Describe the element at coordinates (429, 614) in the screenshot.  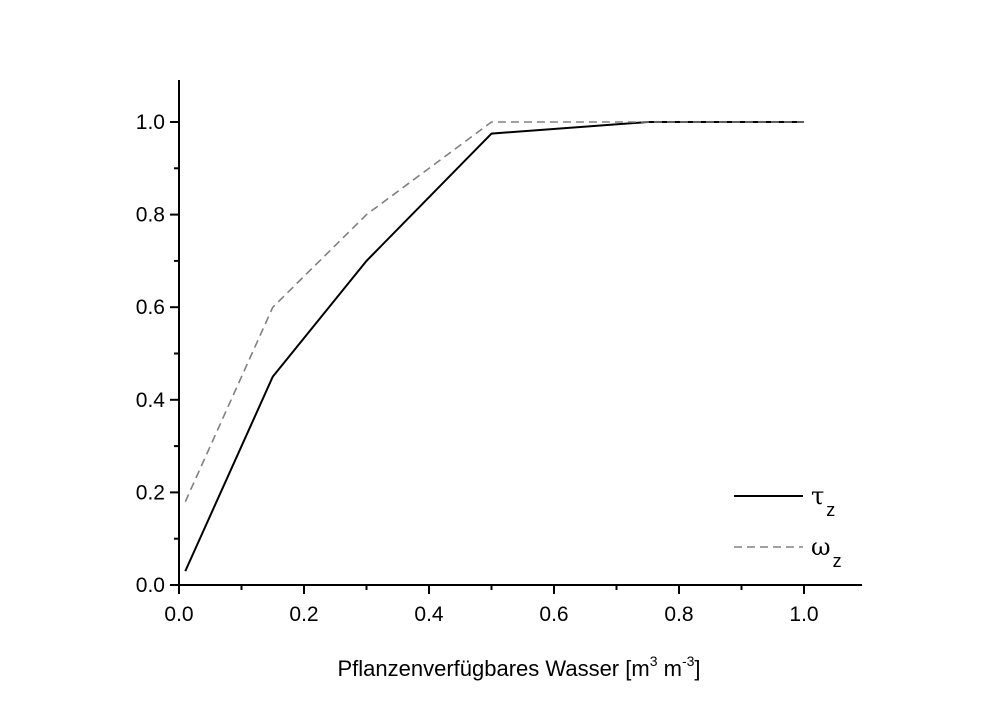
I see `x-tick-label: 0.4` at that location.